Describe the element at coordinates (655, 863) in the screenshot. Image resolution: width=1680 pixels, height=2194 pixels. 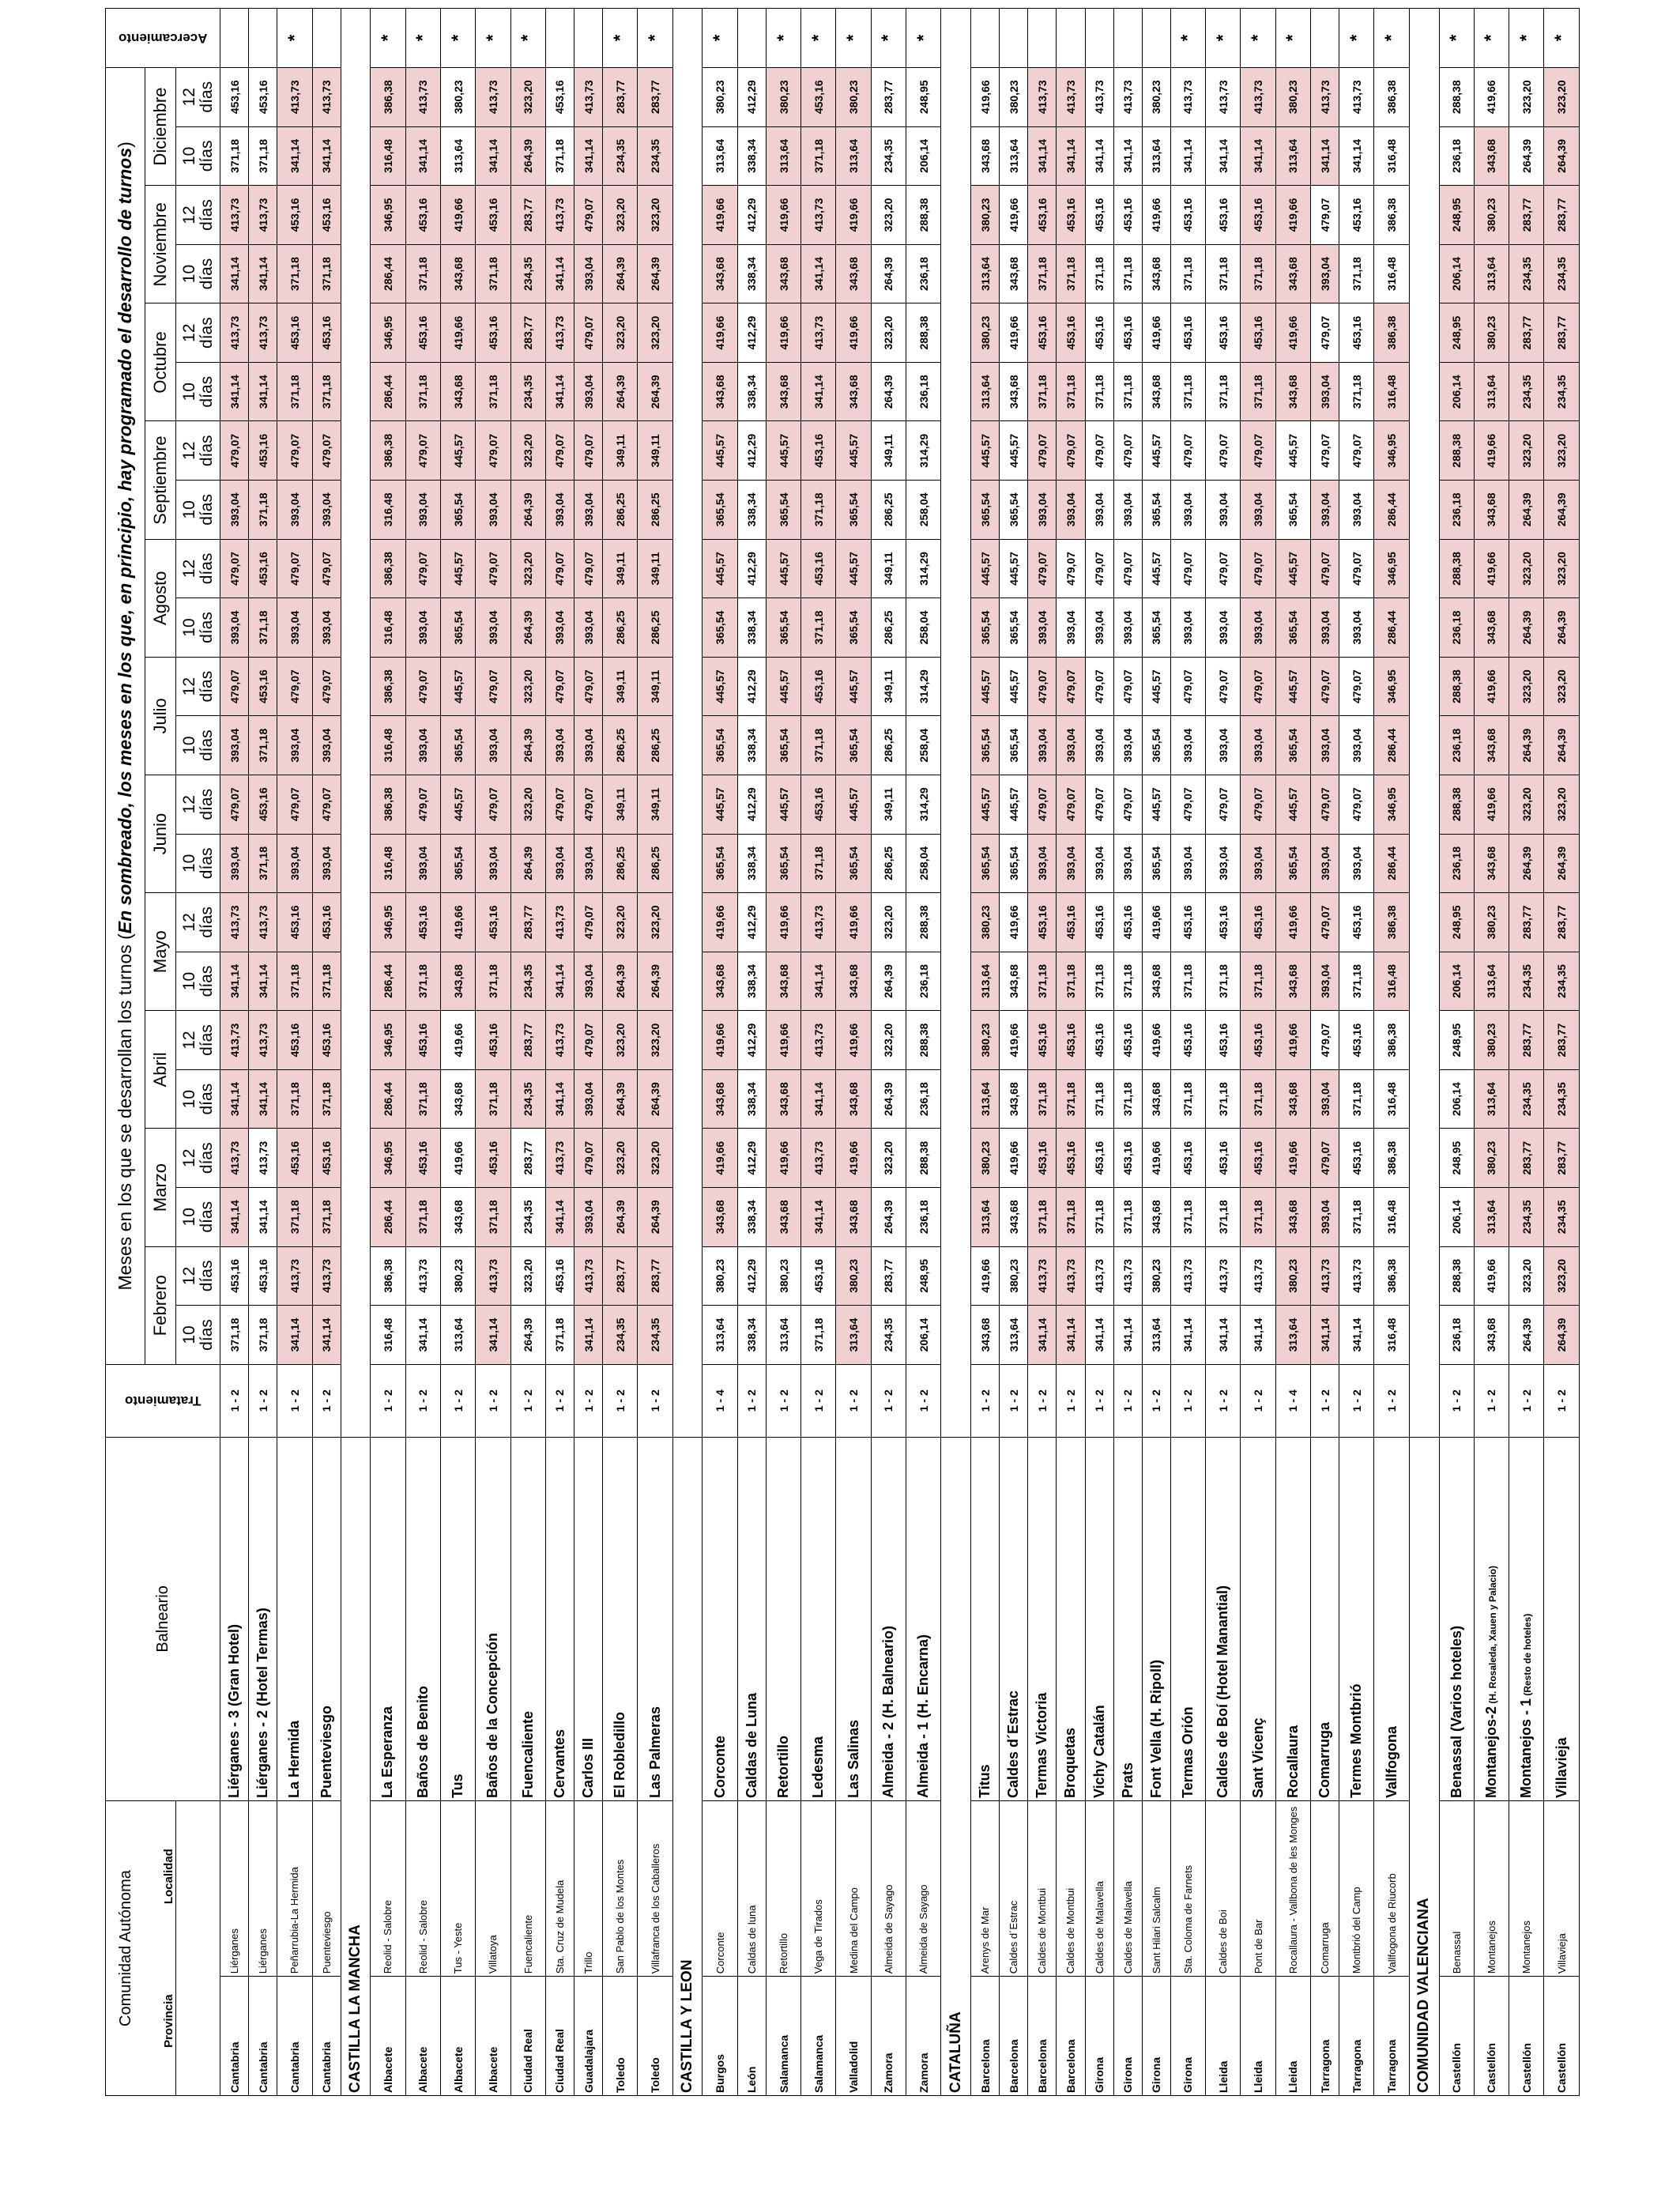
I see `price-cell: 286,25` at that location.